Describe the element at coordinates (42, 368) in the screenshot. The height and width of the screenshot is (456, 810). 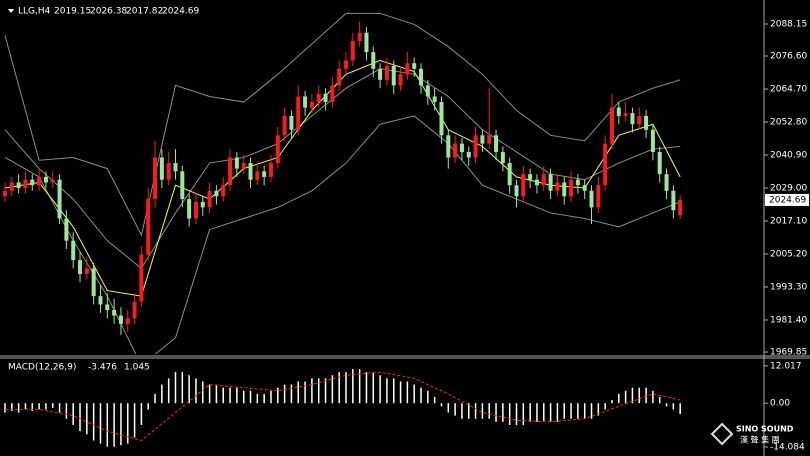
I see `macd-title: MACD(12,26,9)` at that location.